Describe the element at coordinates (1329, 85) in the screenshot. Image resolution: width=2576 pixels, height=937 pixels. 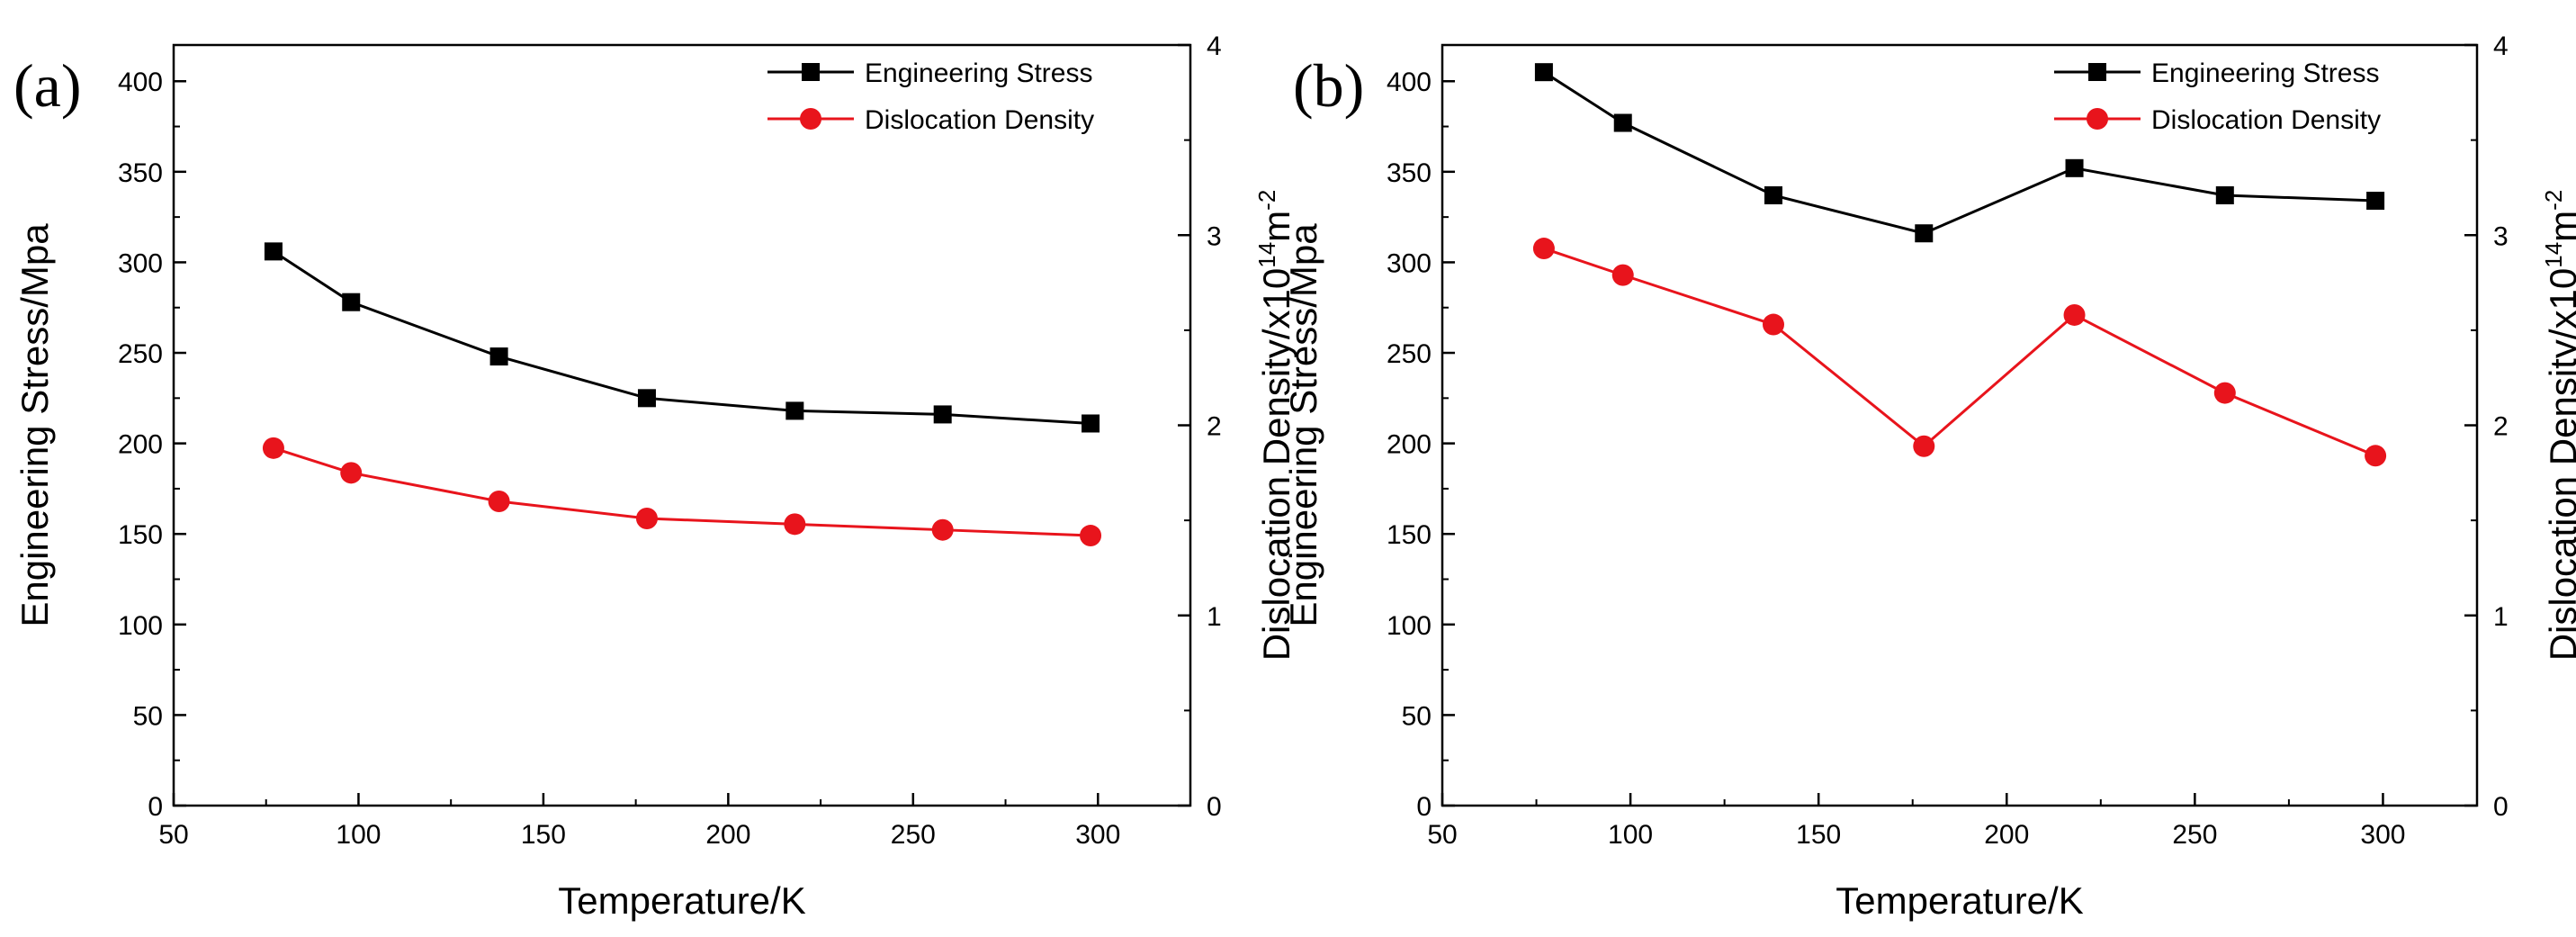
I see `panel-label: (b)` at that location.